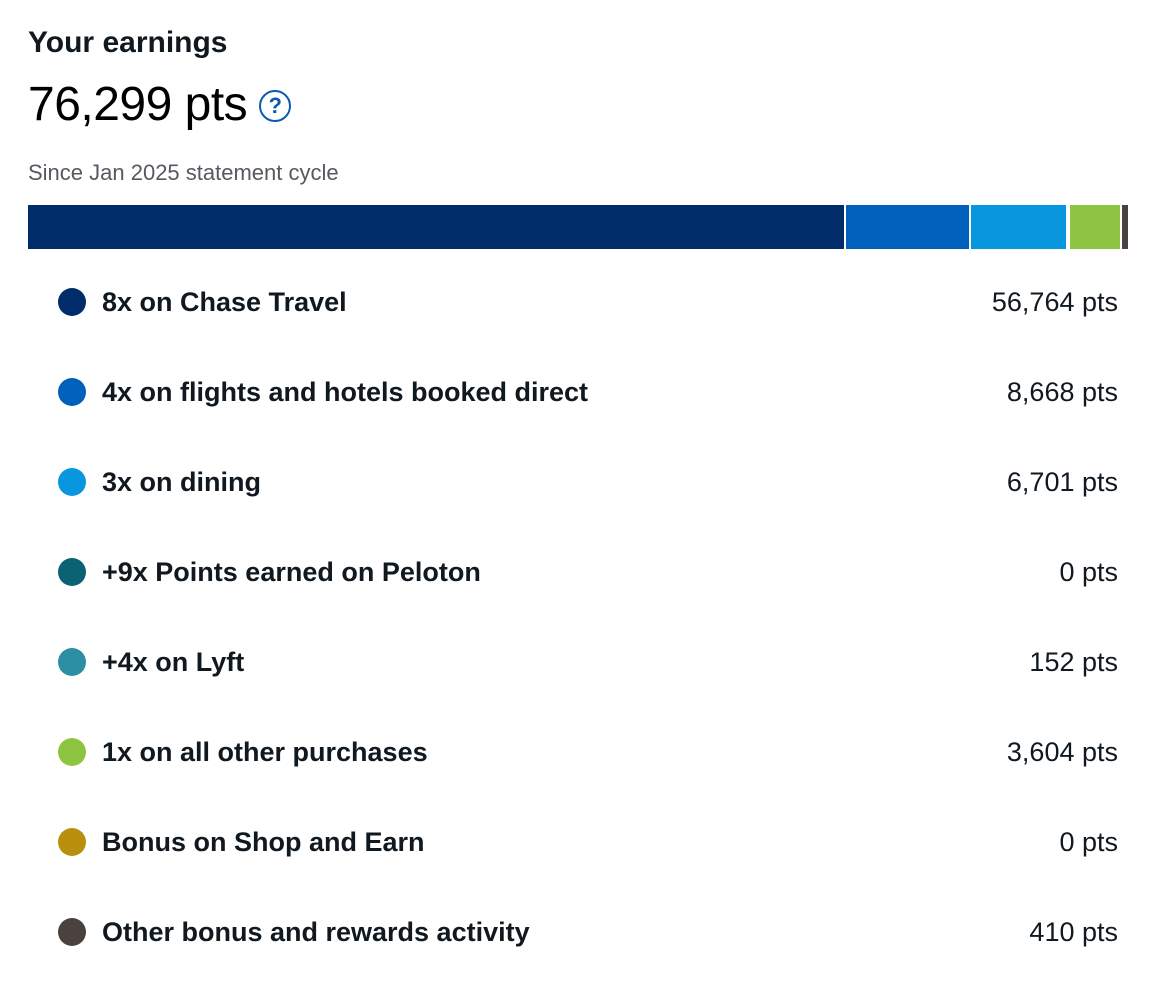  I want to click on earnings-category-row: +9x Points earned on Peloton 0 pts, so click(588, 572).